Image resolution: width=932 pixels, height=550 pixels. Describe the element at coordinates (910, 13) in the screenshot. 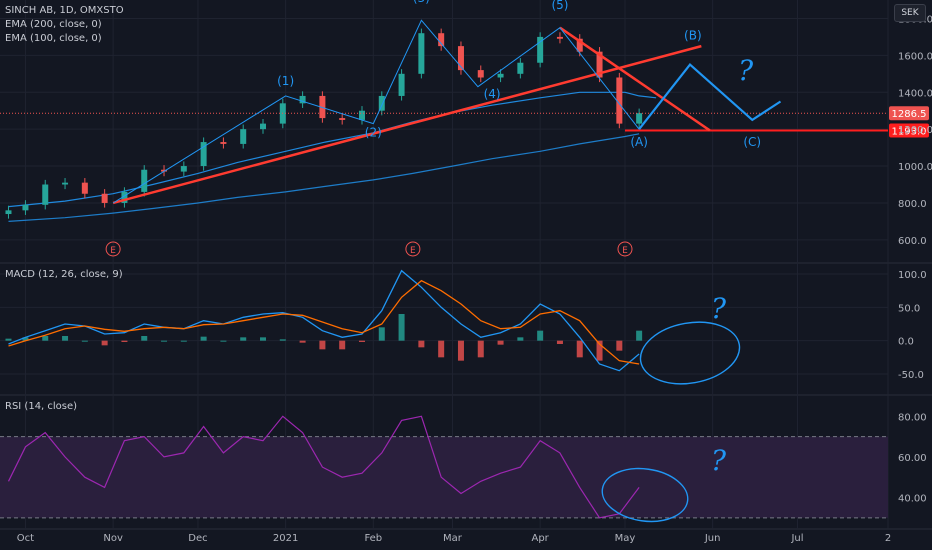

I see `currency-button: SEK` at that location.